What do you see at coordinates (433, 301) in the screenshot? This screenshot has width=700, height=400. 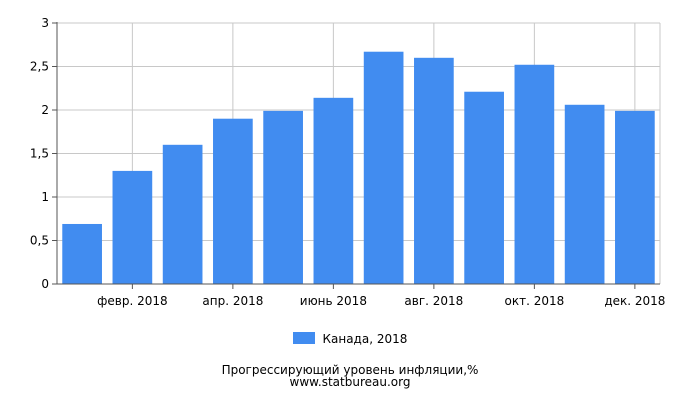 I see `x-tick-label: авг. 2018` at bounding box center [433, 301].